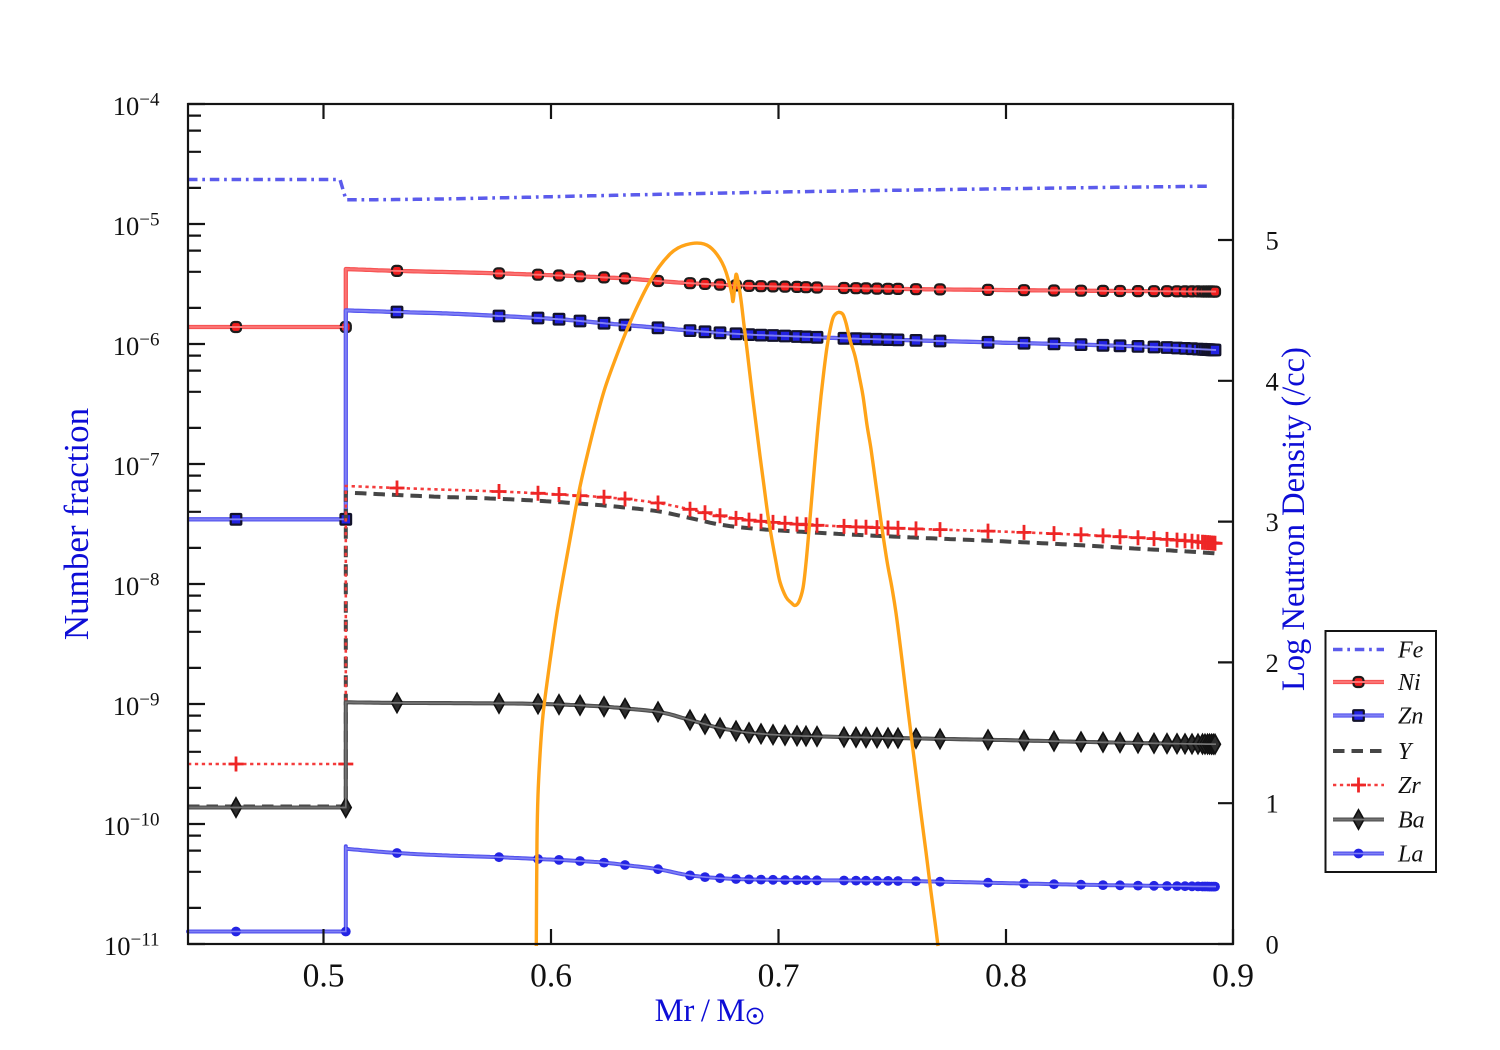  I want to click on svg-text: 5, so click(1272, 241).